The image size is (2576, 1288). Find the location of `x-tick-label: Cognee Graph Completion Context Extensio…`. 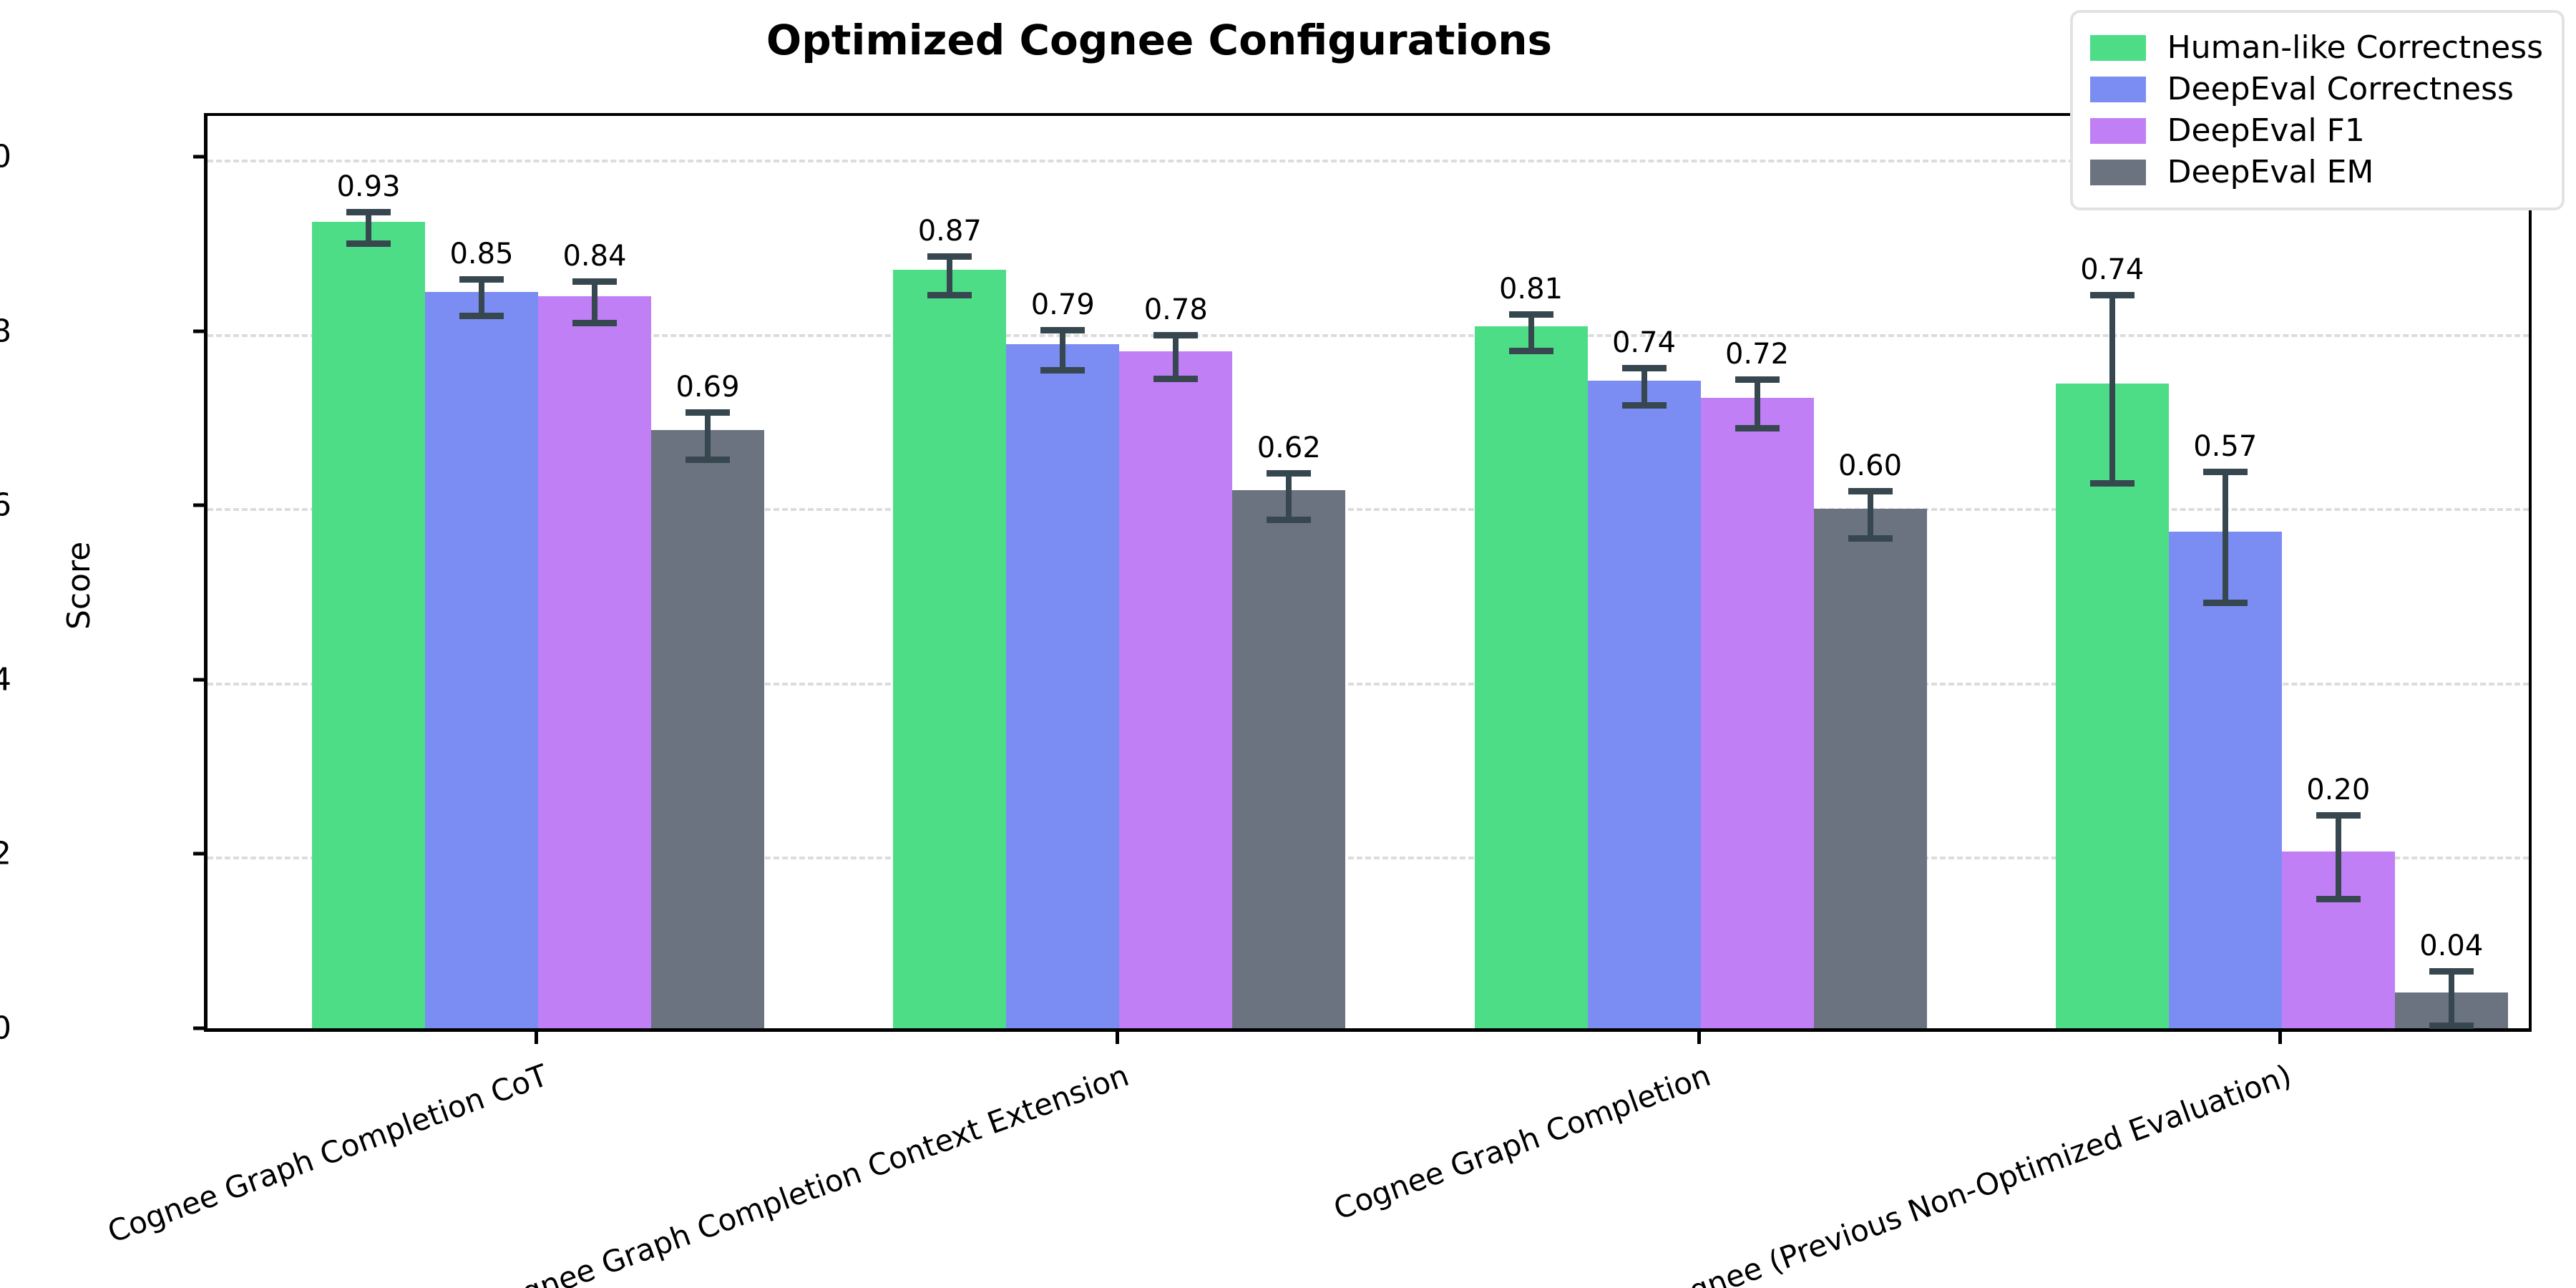

x-tick-label: Cognee Graph Completion Context Extensio… is located at coordinates (807, 1173).